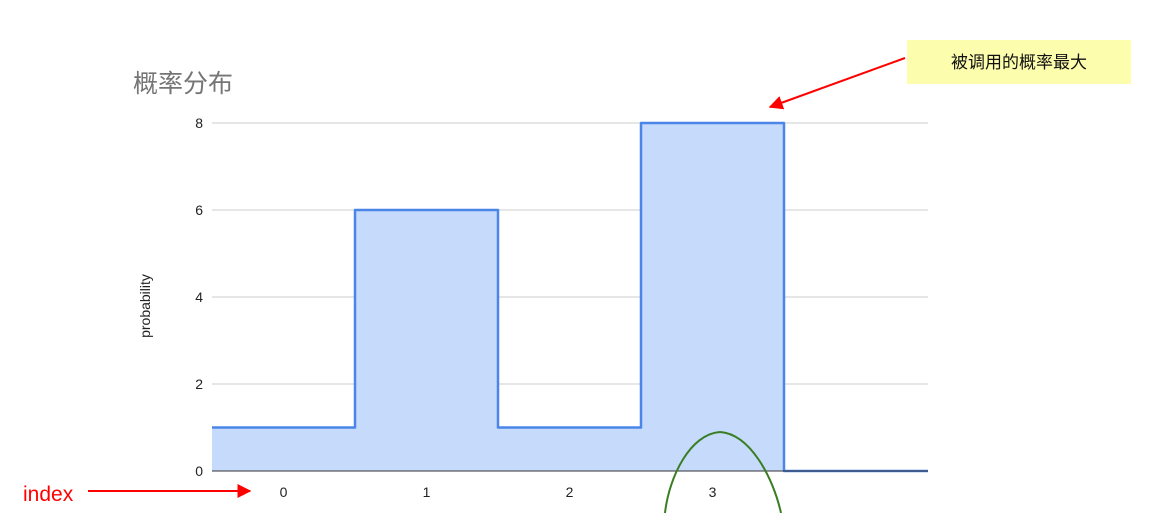 The width and height of the screenshot is (1154, 513). I want to click on highlight-ellipse, so click(723, 471).